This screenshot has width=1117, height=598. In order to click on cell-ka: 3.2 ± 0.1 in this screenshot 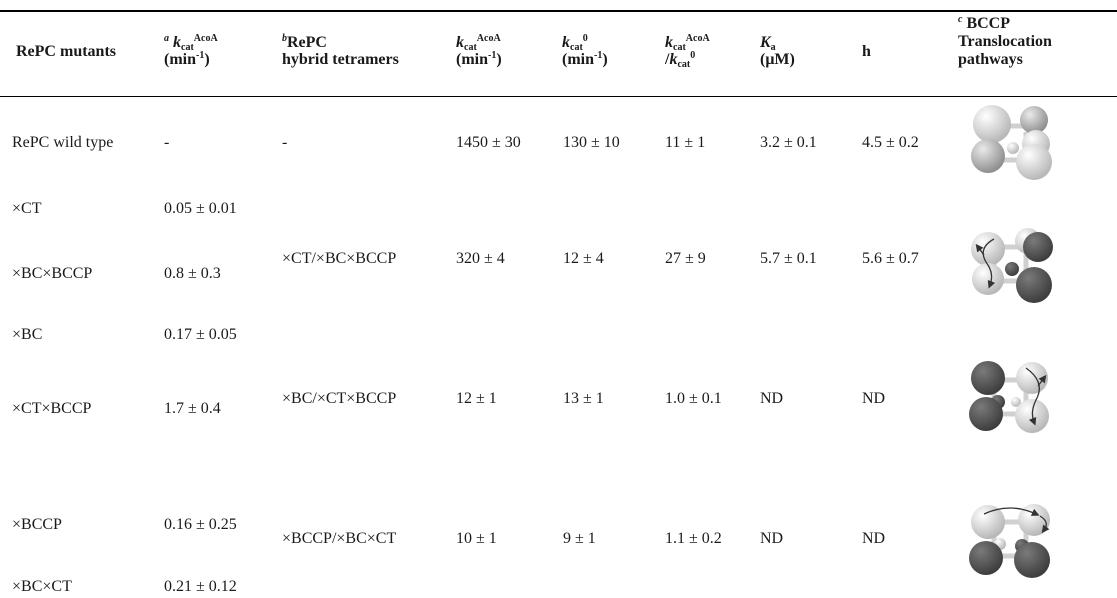, I will do `click(788, 142)`.